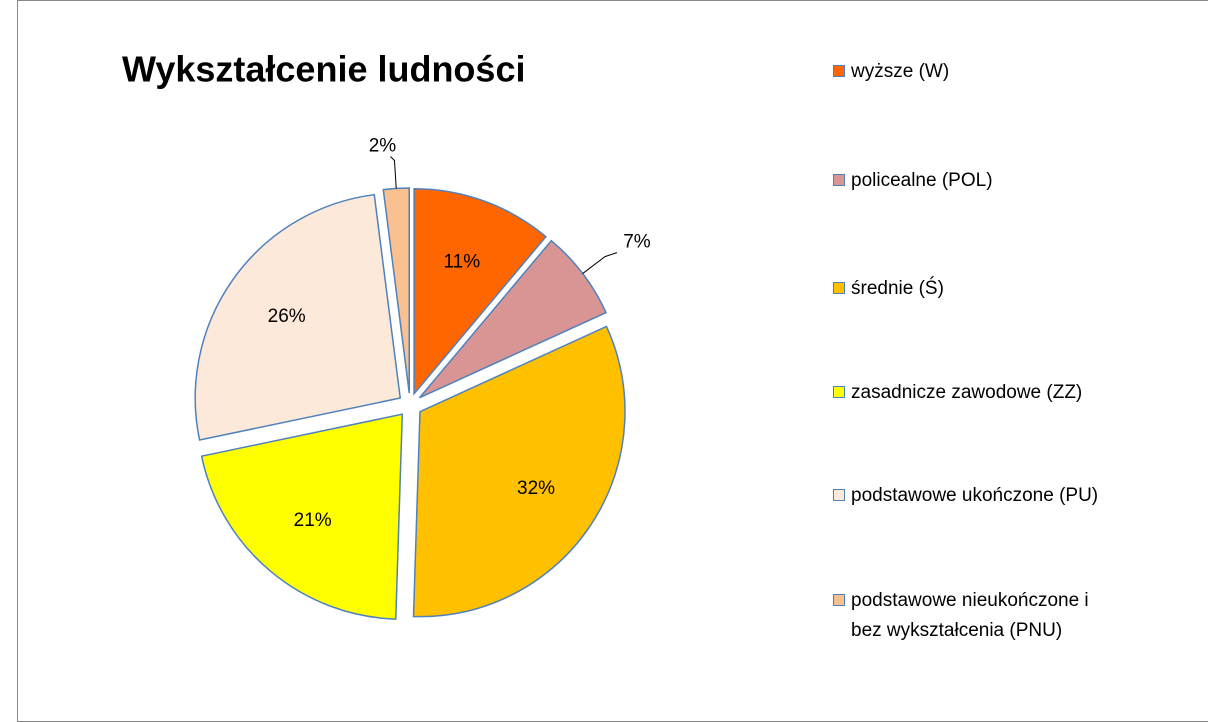 This screenshot has width=1208, height=722. What do you see at coordinates (900, 71) in the screenshot?
I see `legend-label: wyższe (W)` at bounding box center [900, 71].